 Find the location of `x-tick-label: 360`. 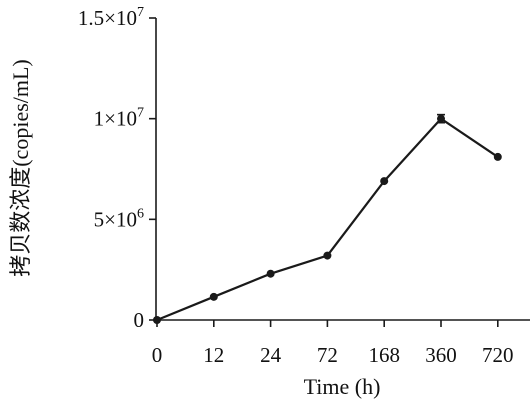

x-tick-label: 360 is located at coordinates (441, 355).